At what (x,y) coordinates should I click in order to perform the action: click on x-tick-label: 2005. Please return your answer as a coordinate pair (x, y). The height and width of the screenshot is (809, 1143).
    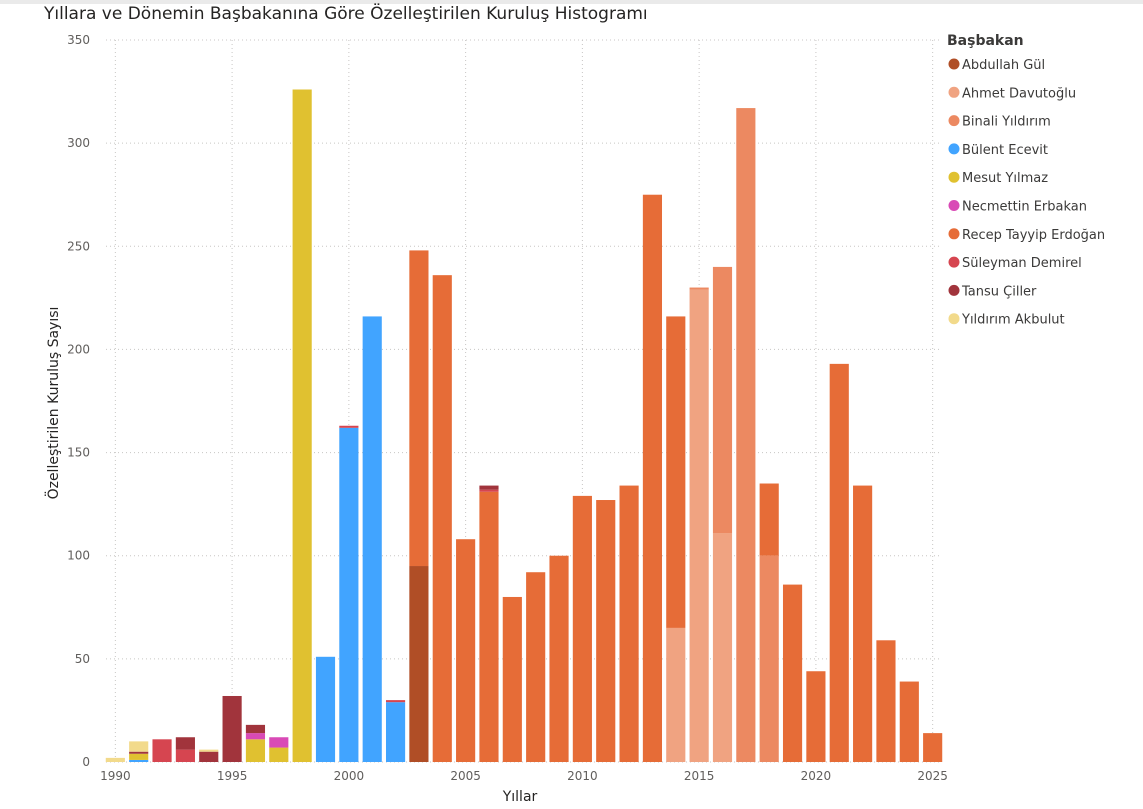
    Looking at the image, I should click on (465, 776).